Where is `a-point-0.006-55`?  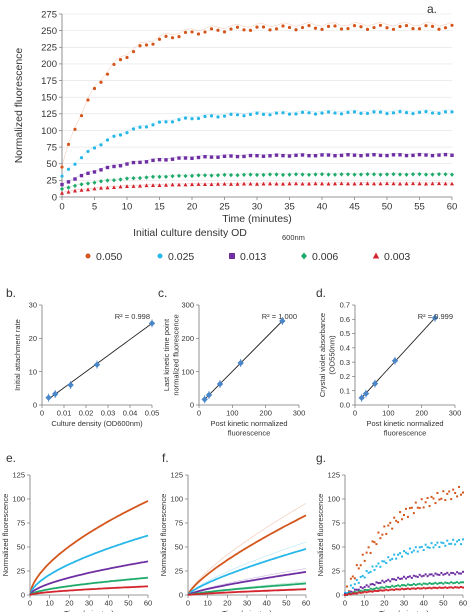 a-point-0.006-55 is located at coordinates (419, 174).